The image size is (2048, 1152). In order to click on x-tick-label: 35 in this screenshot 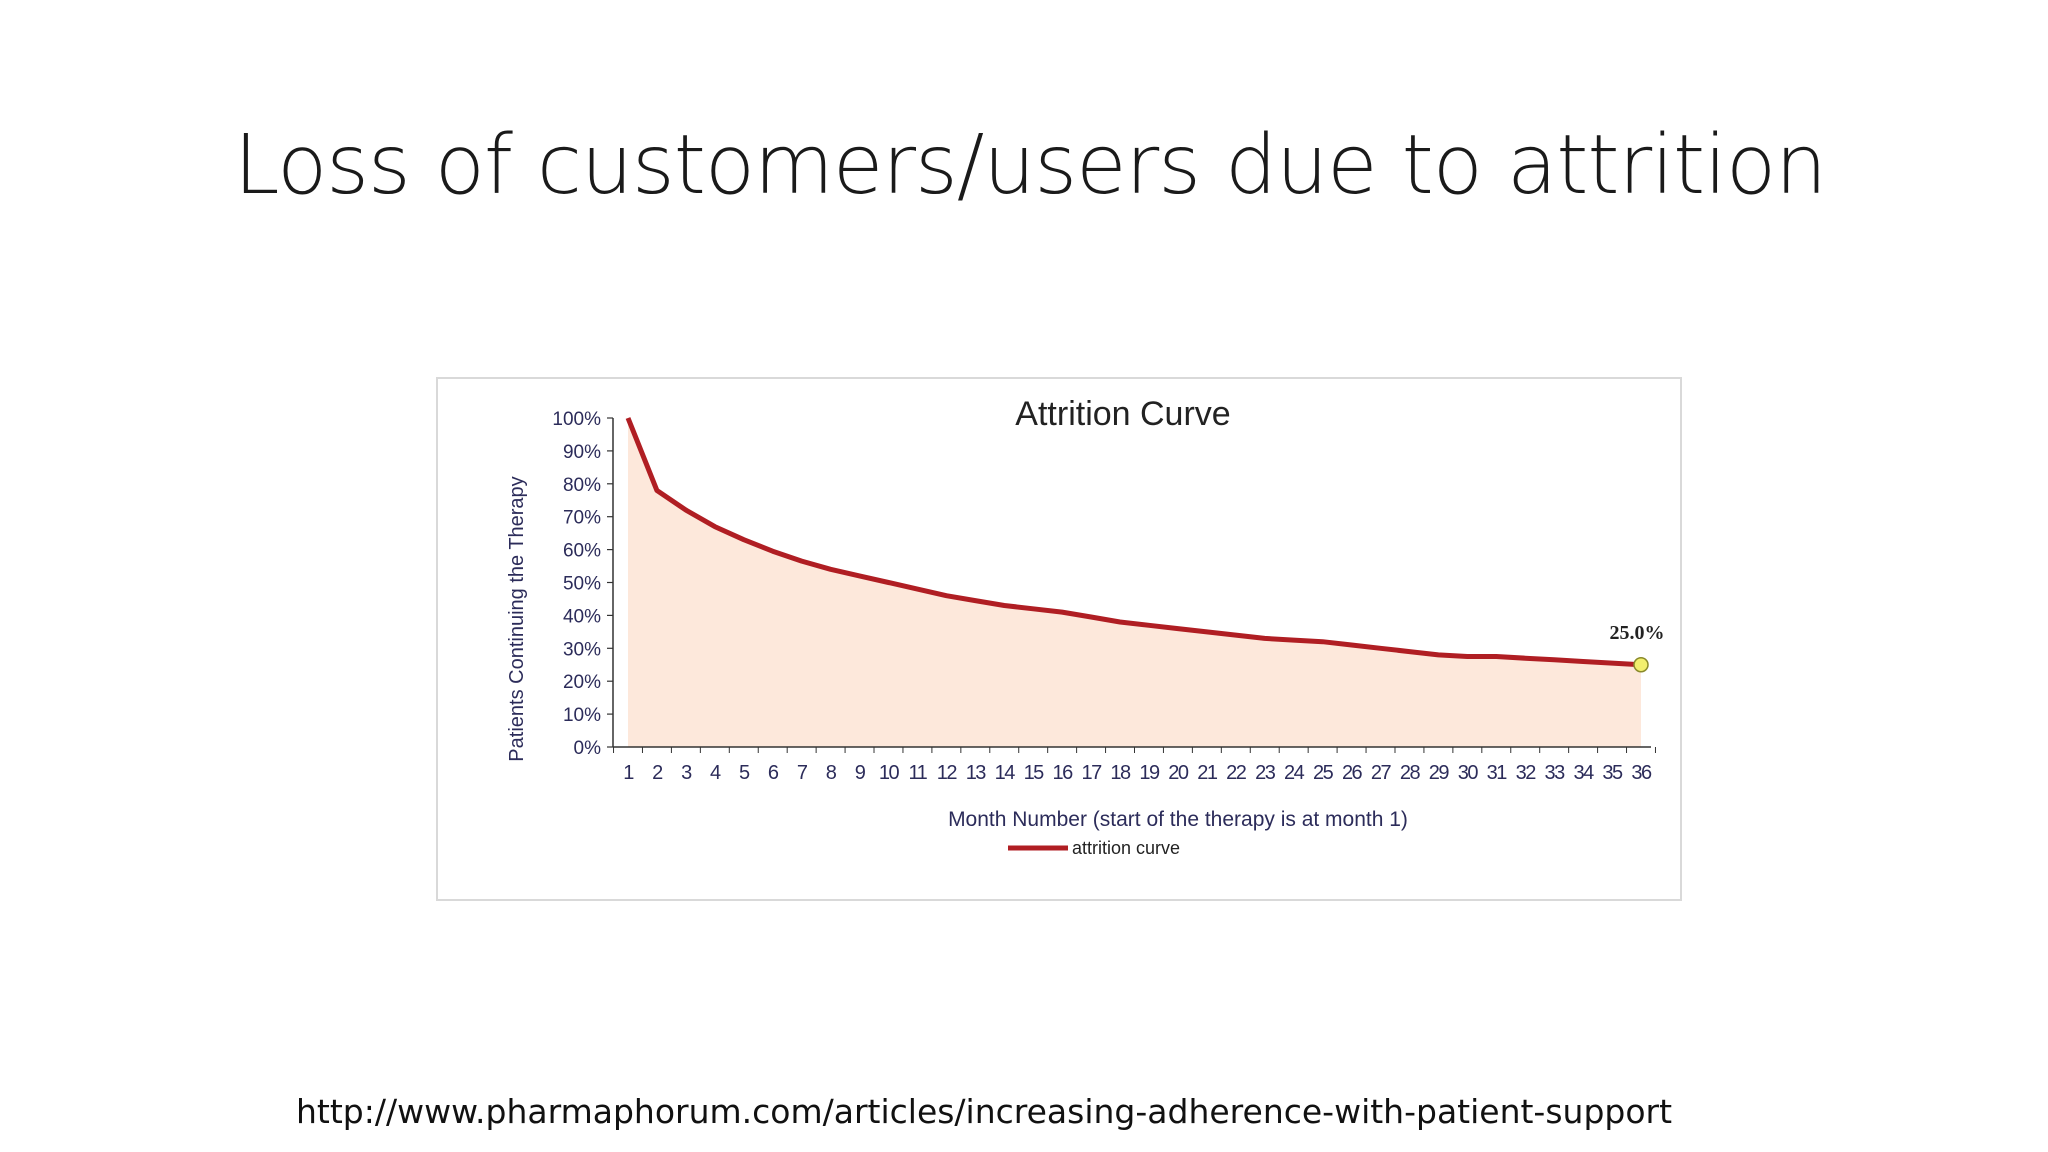, I will do `click(1612, 773)`.